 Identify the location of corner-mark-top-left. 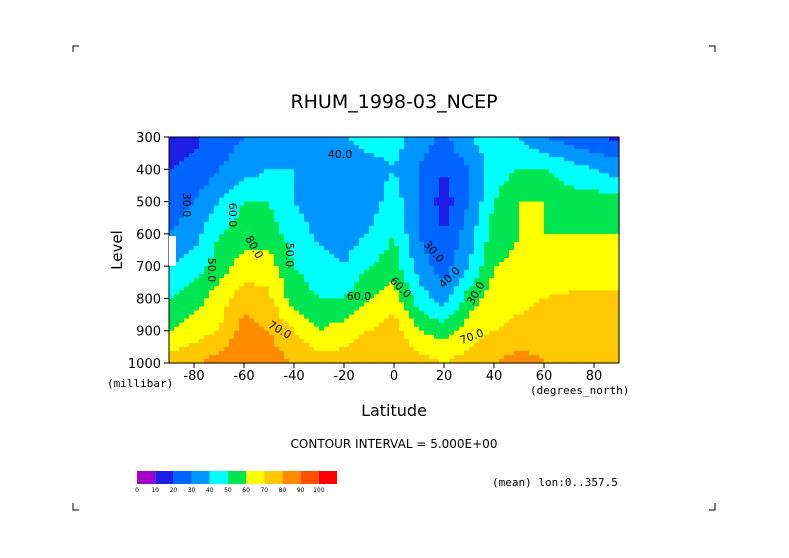
(75, 48).